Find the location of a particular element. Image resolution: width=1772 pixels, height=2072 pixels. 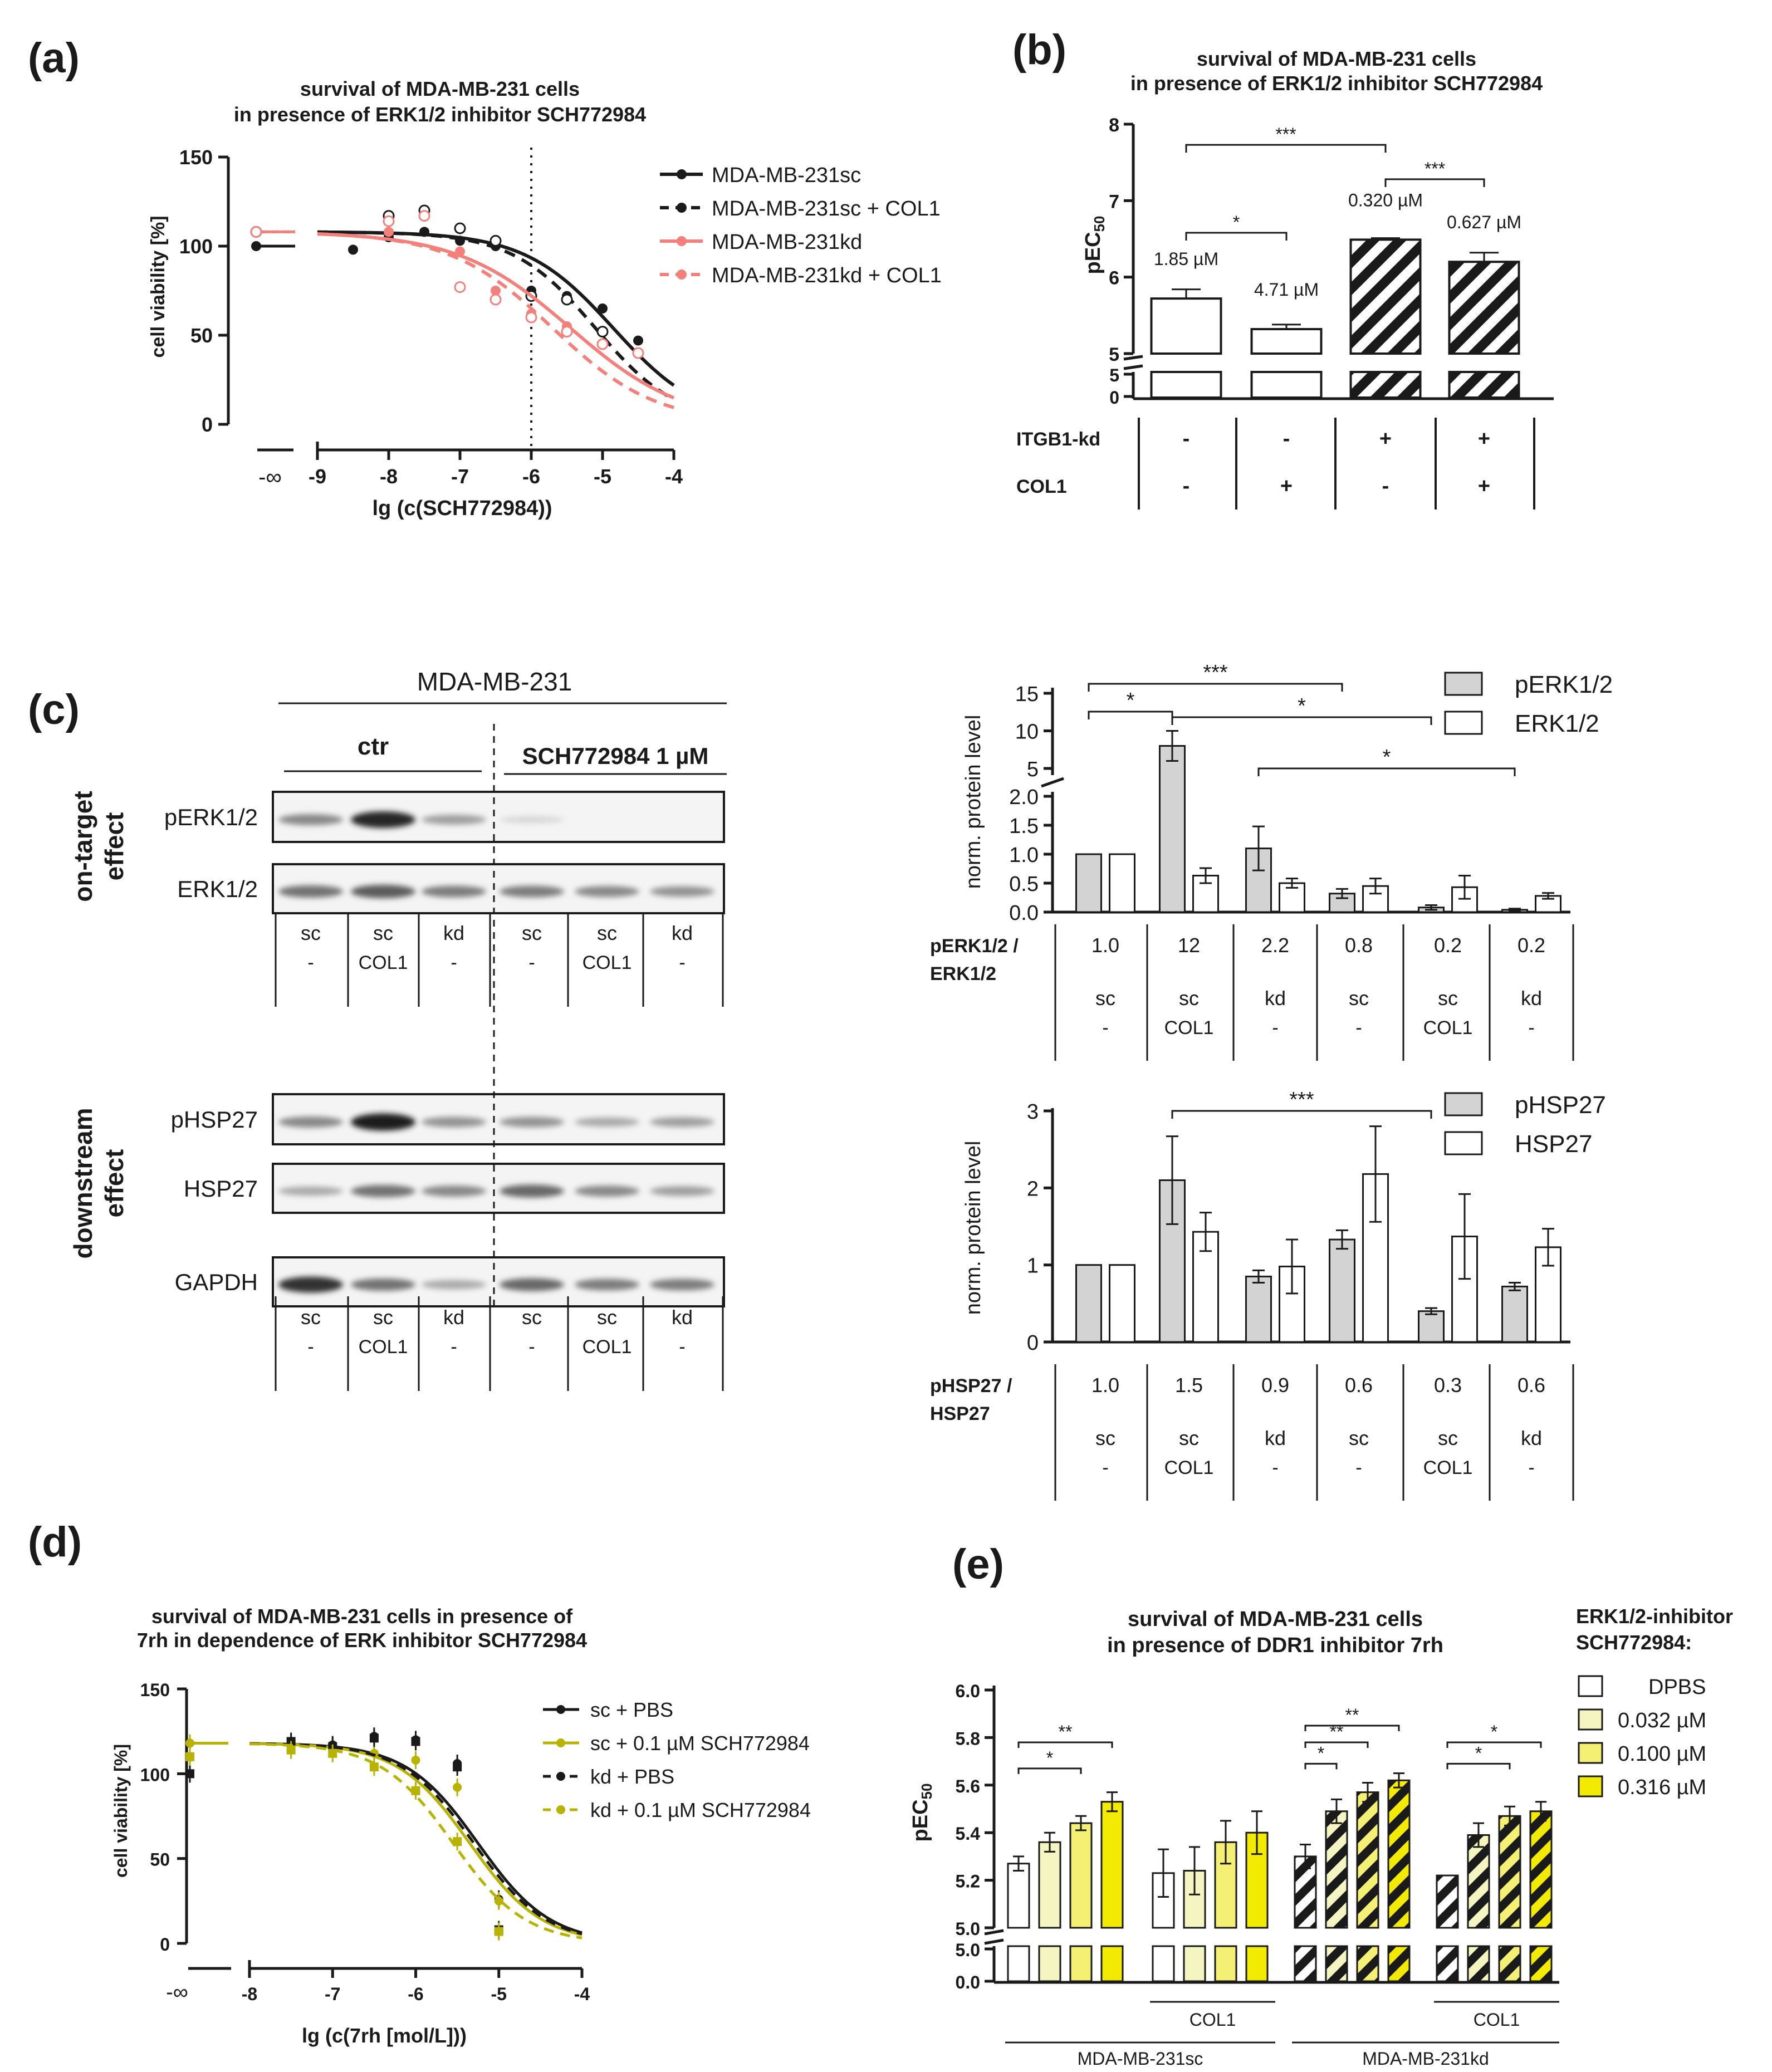

e-col1-label: COL1 is located at coordinates (1497, 2020).